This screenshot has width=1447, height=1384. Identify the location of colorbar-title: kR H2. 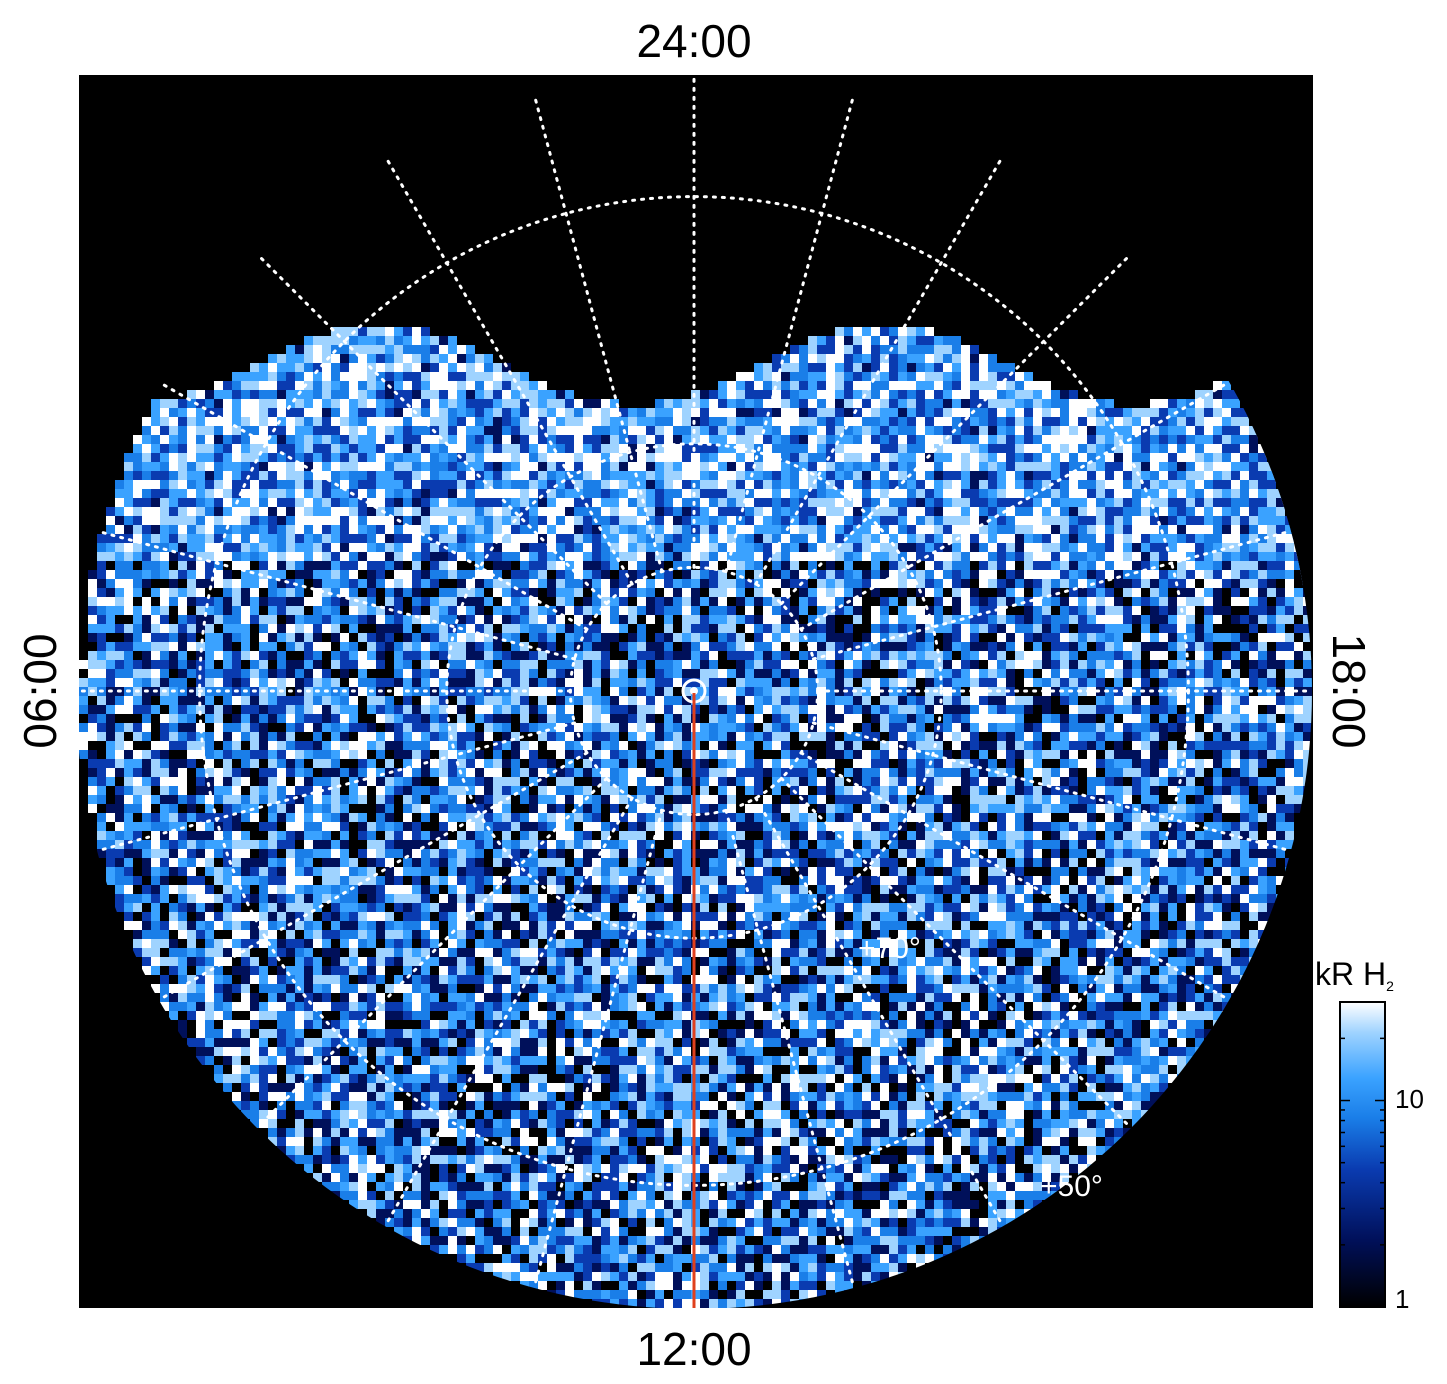
(1354, 975).